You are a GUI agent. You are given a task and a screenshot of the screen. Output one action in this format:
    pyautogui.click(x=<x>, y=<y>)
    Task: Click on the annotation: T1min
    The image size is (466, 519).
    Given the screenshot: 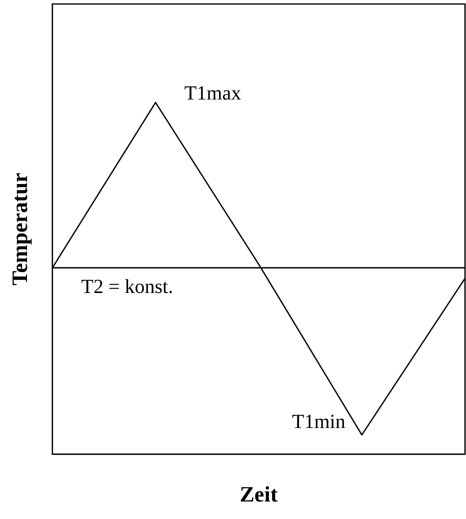 What is the action you would take?
    pyautogui.click(x=319, y=421)
    